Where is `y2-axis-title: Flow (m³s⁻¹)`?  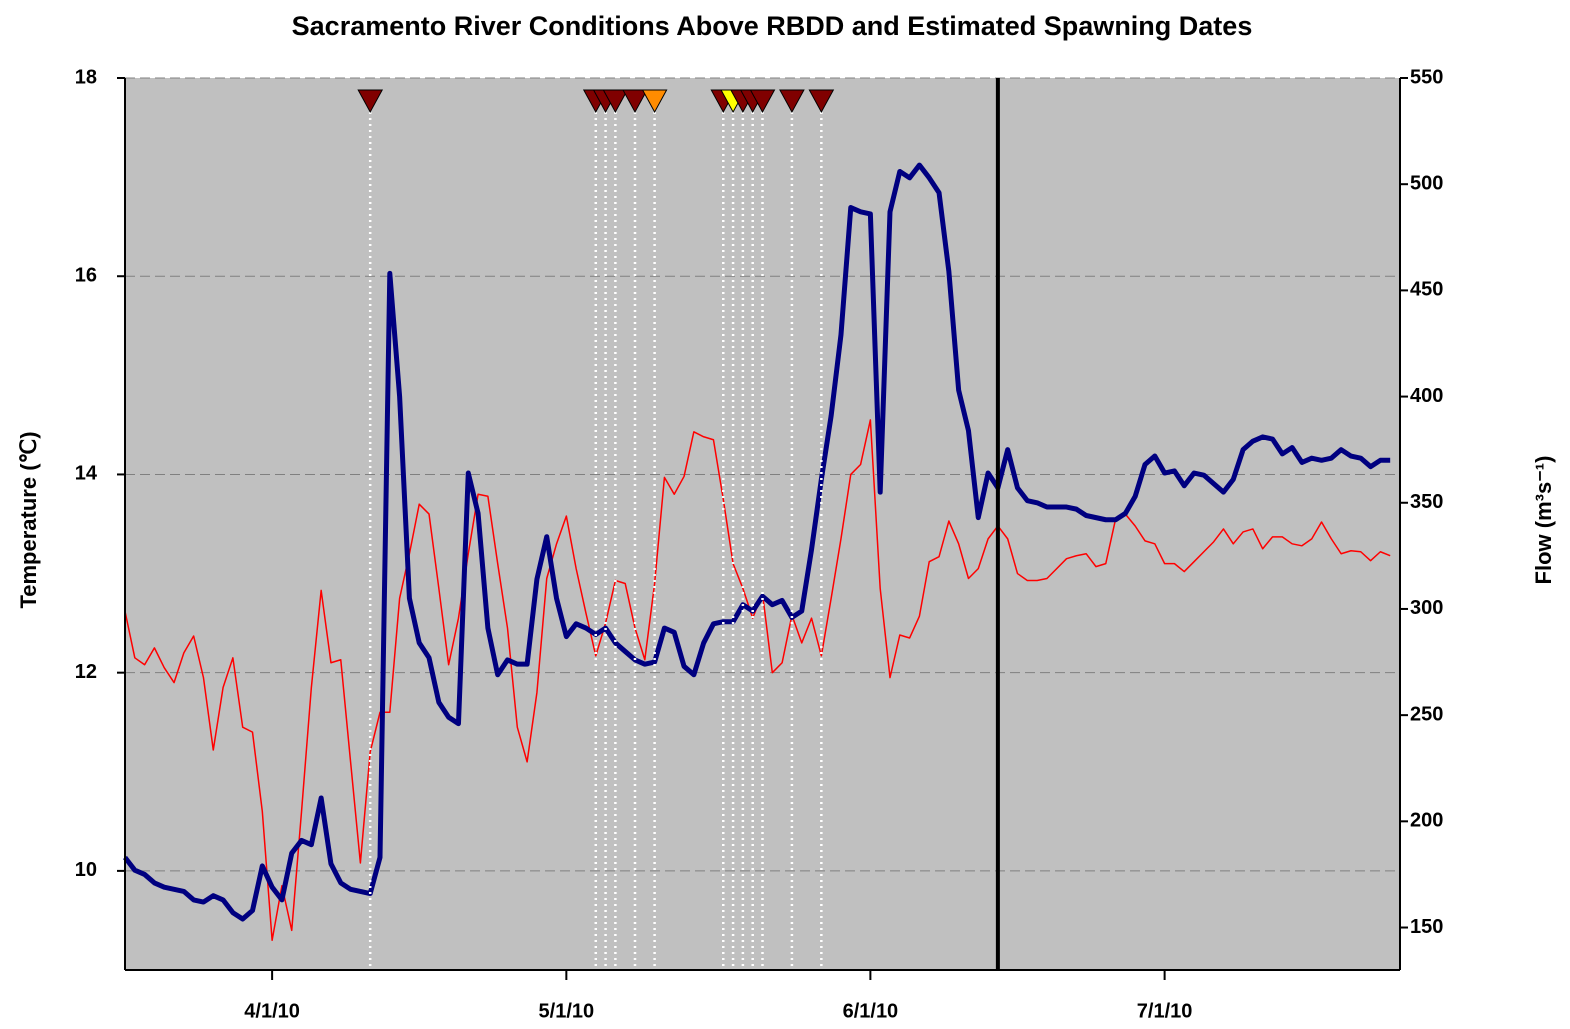
y2-axis-title: Flow (m³s⁻¹) is located at coordinates (1543, 520).